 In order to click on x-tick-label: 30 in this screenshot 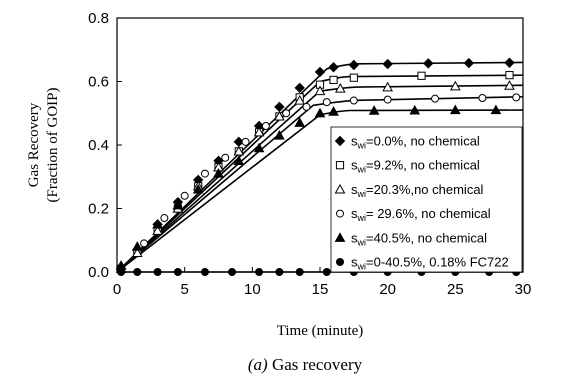, I will do `click(523, 289)`.